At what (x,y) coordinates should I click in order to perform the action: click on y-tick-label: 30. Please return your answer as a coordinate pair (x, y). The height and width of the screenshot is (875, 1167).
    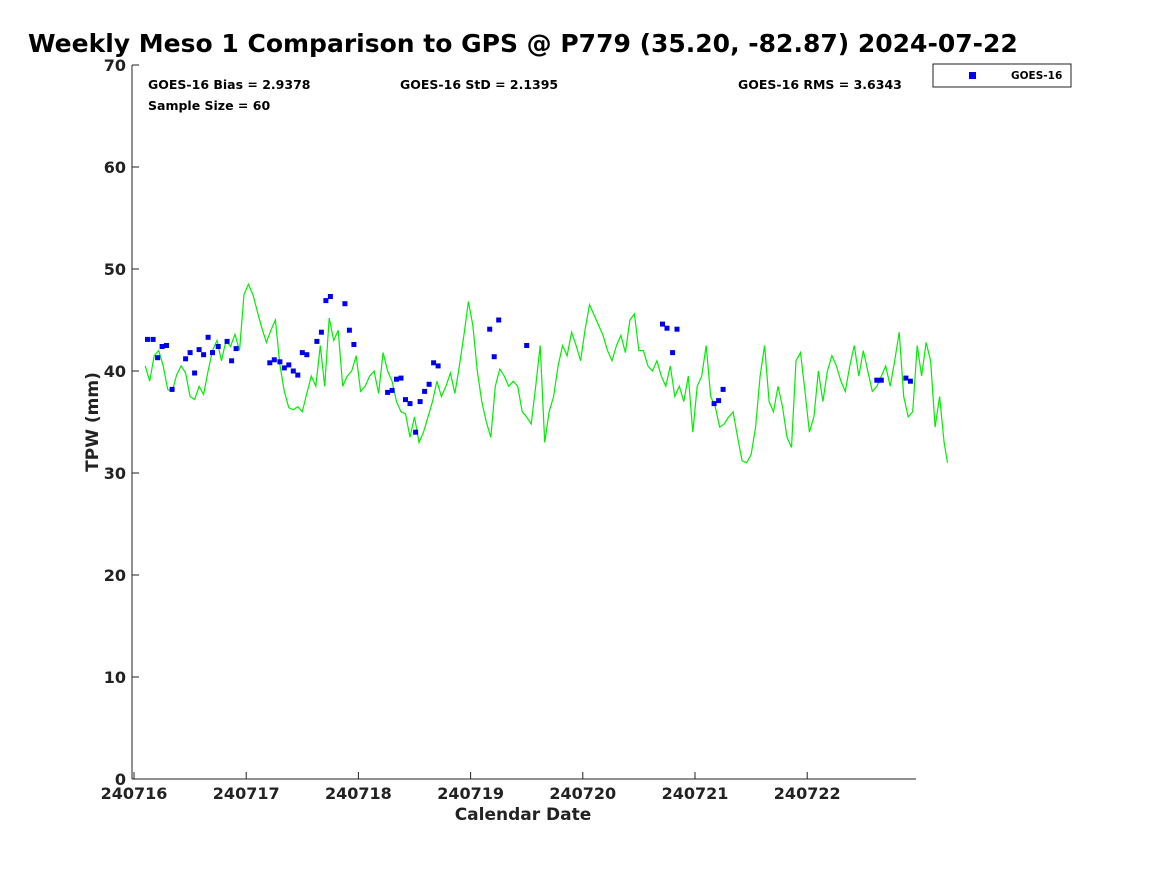
    Looking at the image, I should click on (115, 473).